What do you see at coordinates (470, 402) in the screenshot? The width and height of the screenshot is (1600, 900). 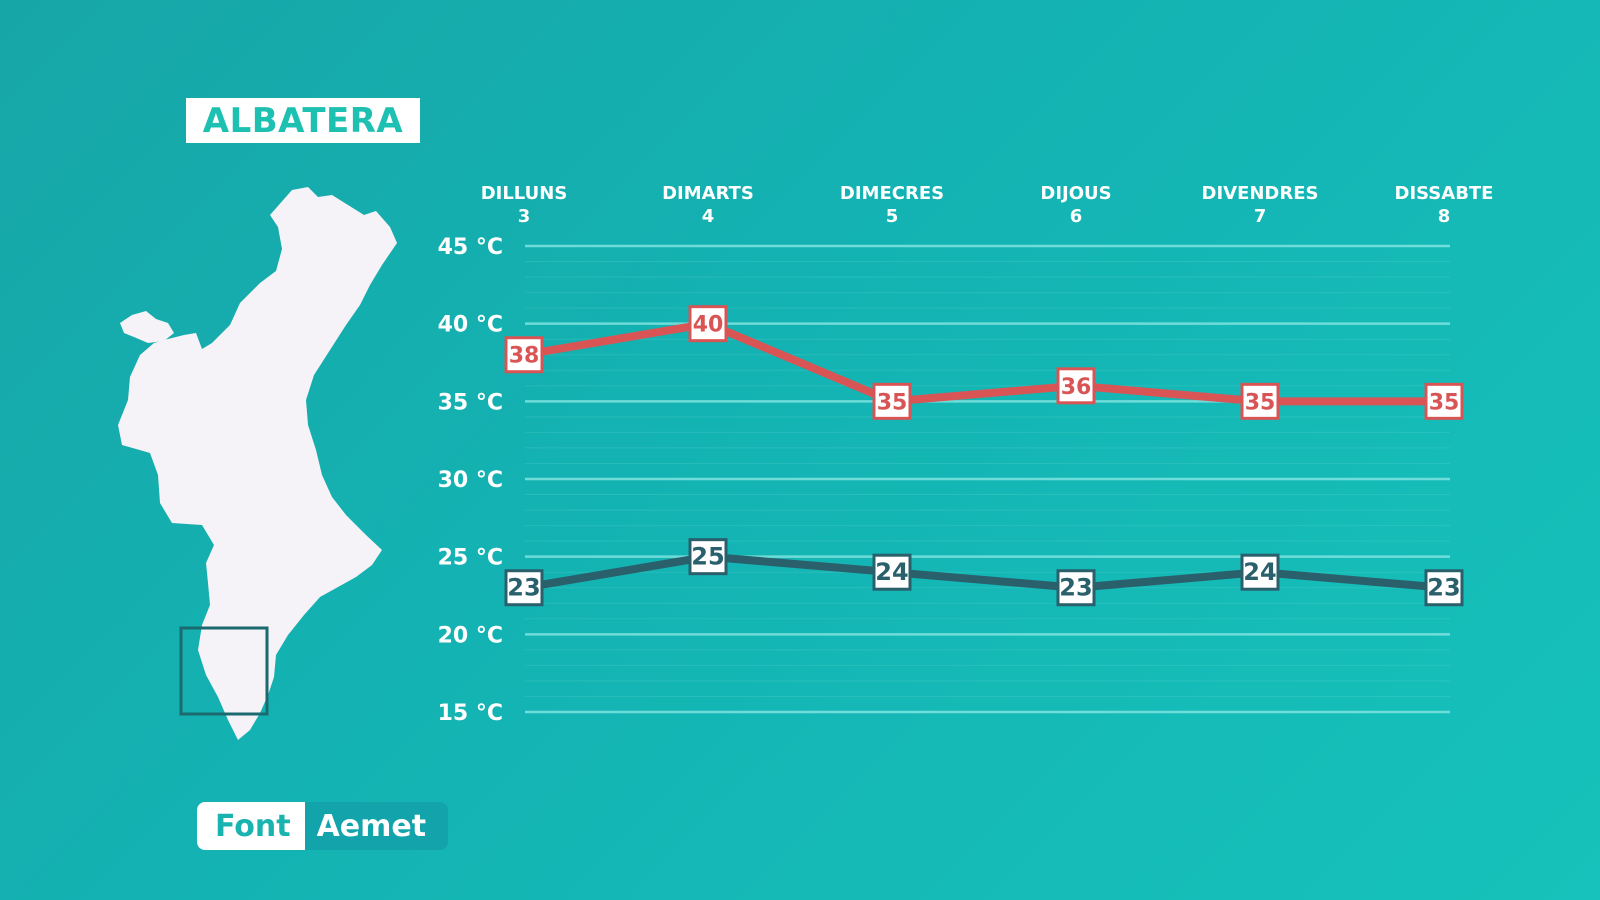 I see `y-tick-label: 35 °C` at bounding box center [470, 402].